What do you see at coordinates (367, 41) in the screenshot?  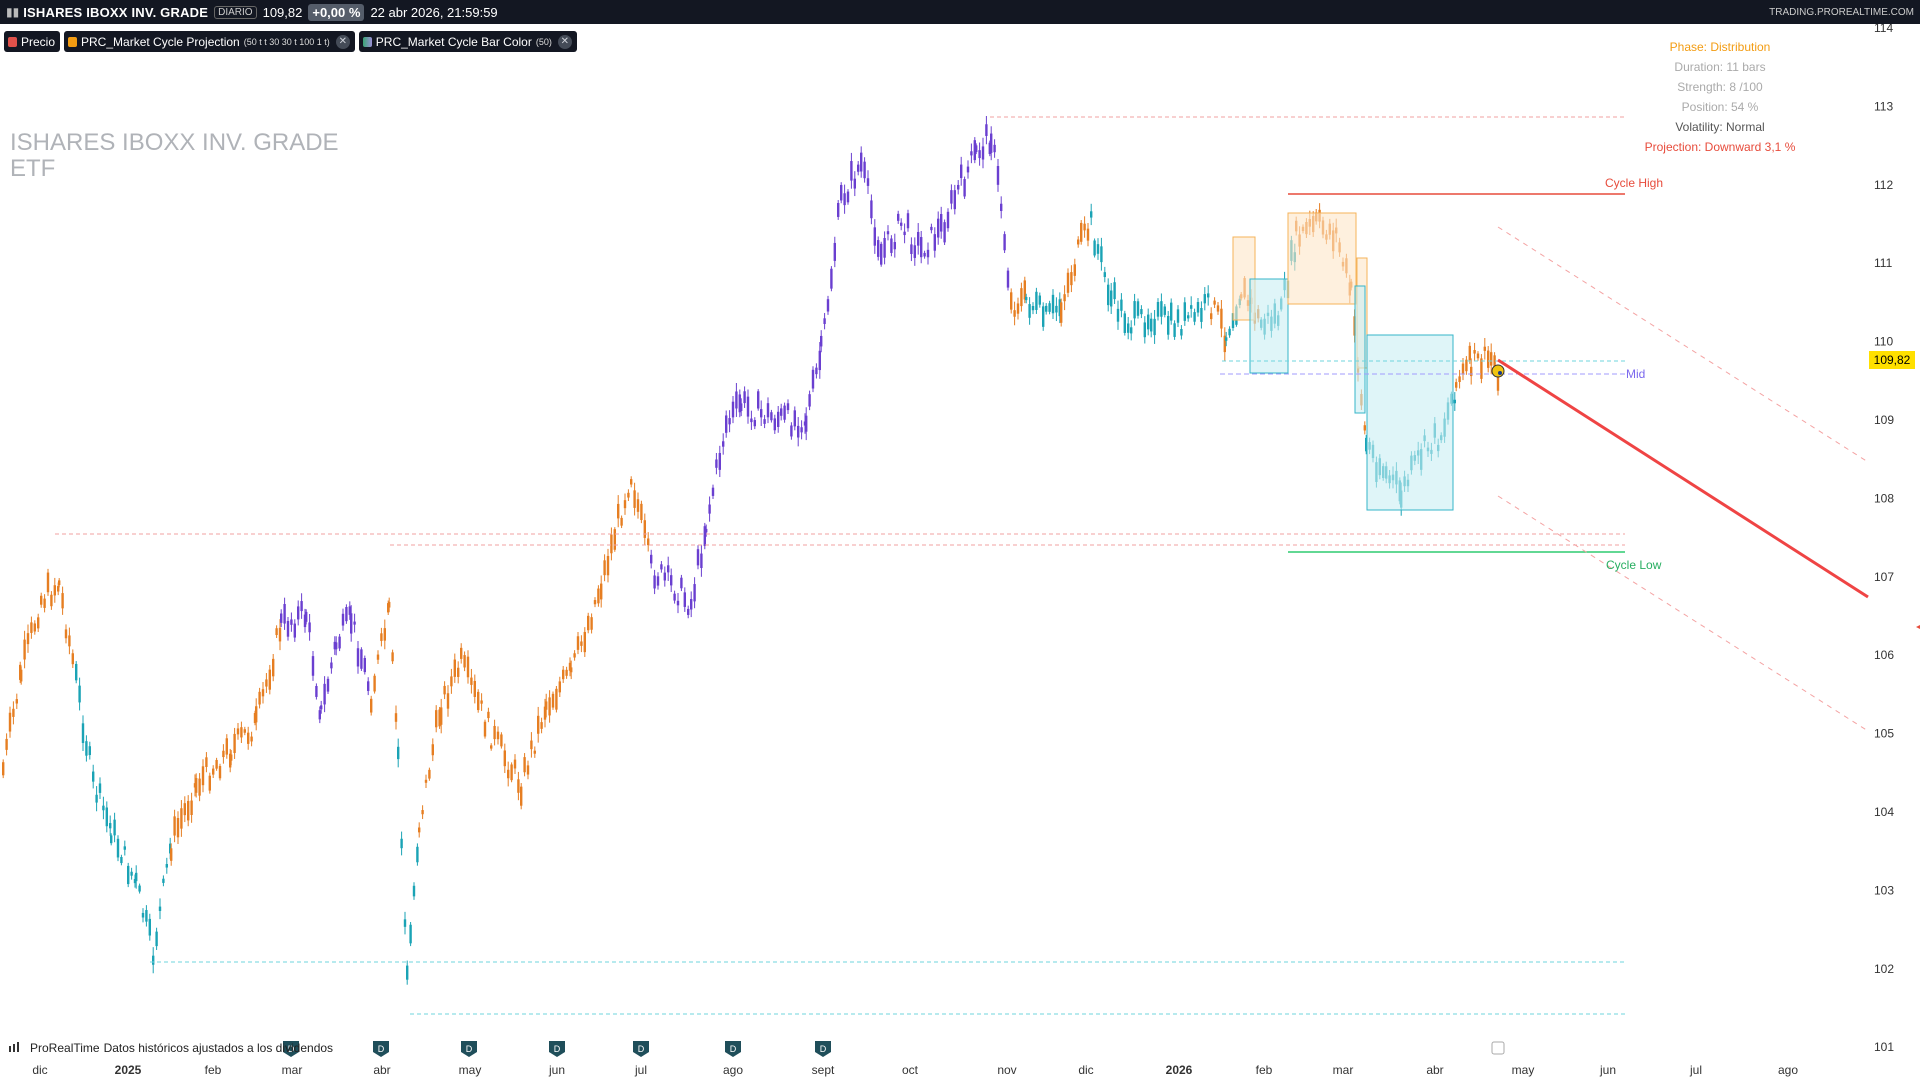 I see `legend-swatch-icon` at bounding box center [367, 41].